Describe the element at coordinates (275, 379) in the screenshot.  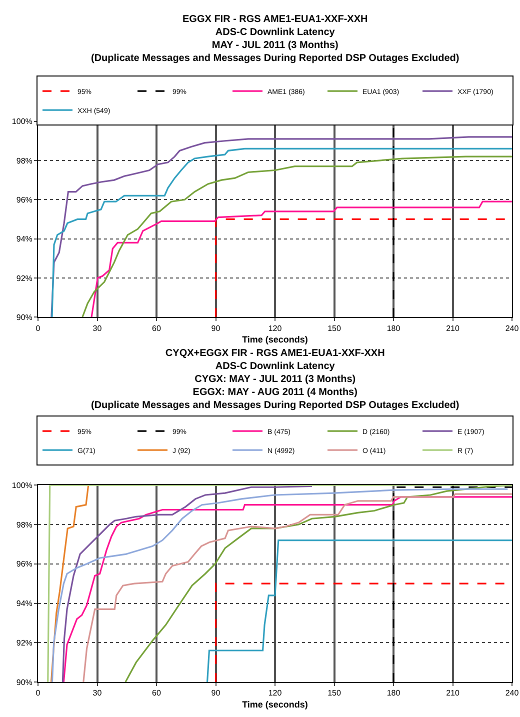
I see `chart-title: CYQX+EGGX FIR - RGS AME1-EUA1-XXF-XXH ADS-C Downlink Latency CYGX: MAY - JUL 2011 (3 Months) EGGX: MAY - AUG 2011 (4 Months) (Duplicate Messages and Messages During Reported DSP Outages Excluded)` at that location.